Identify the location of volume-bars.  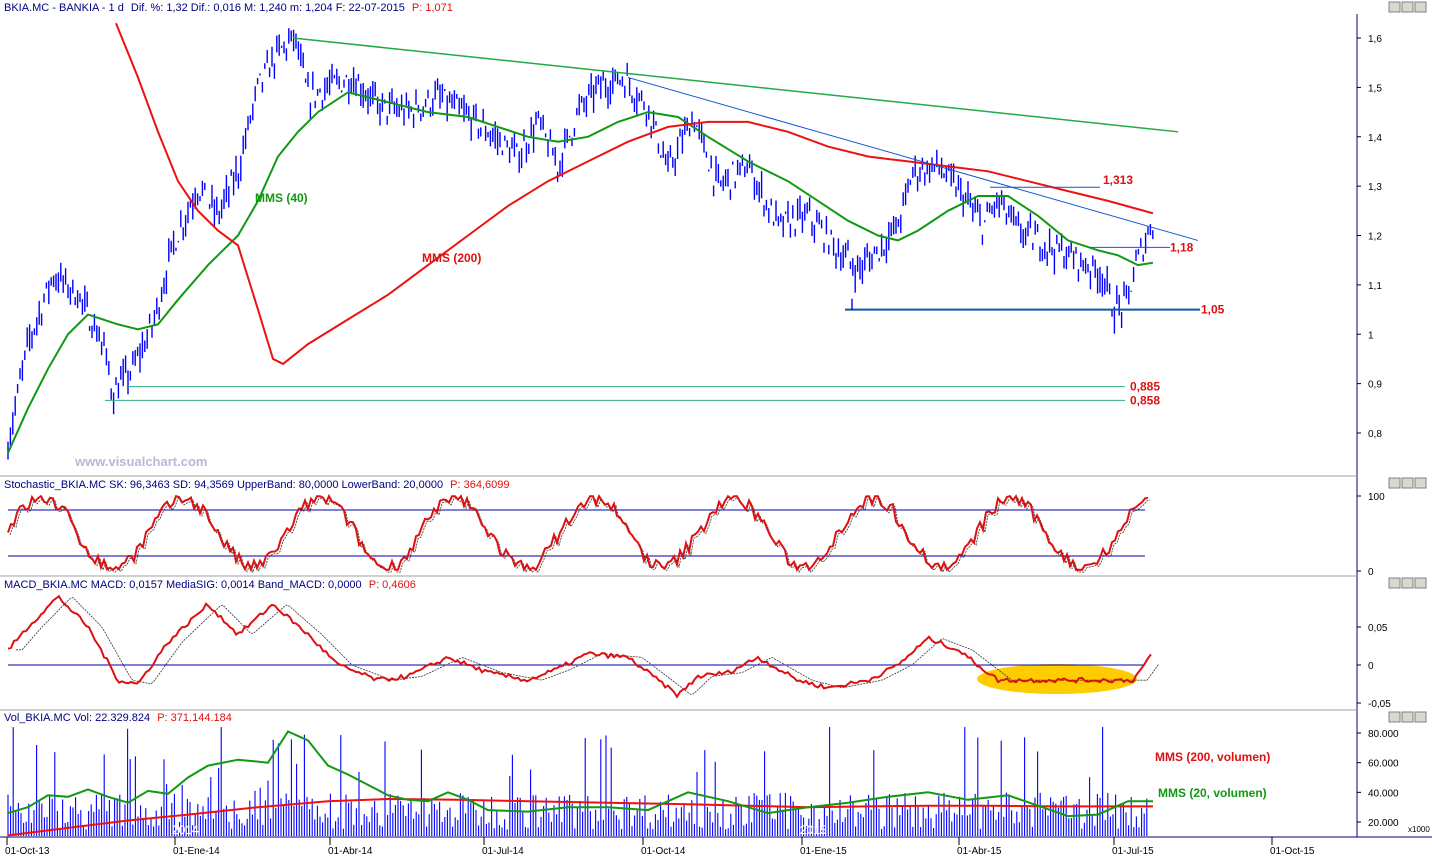
(577, 781).